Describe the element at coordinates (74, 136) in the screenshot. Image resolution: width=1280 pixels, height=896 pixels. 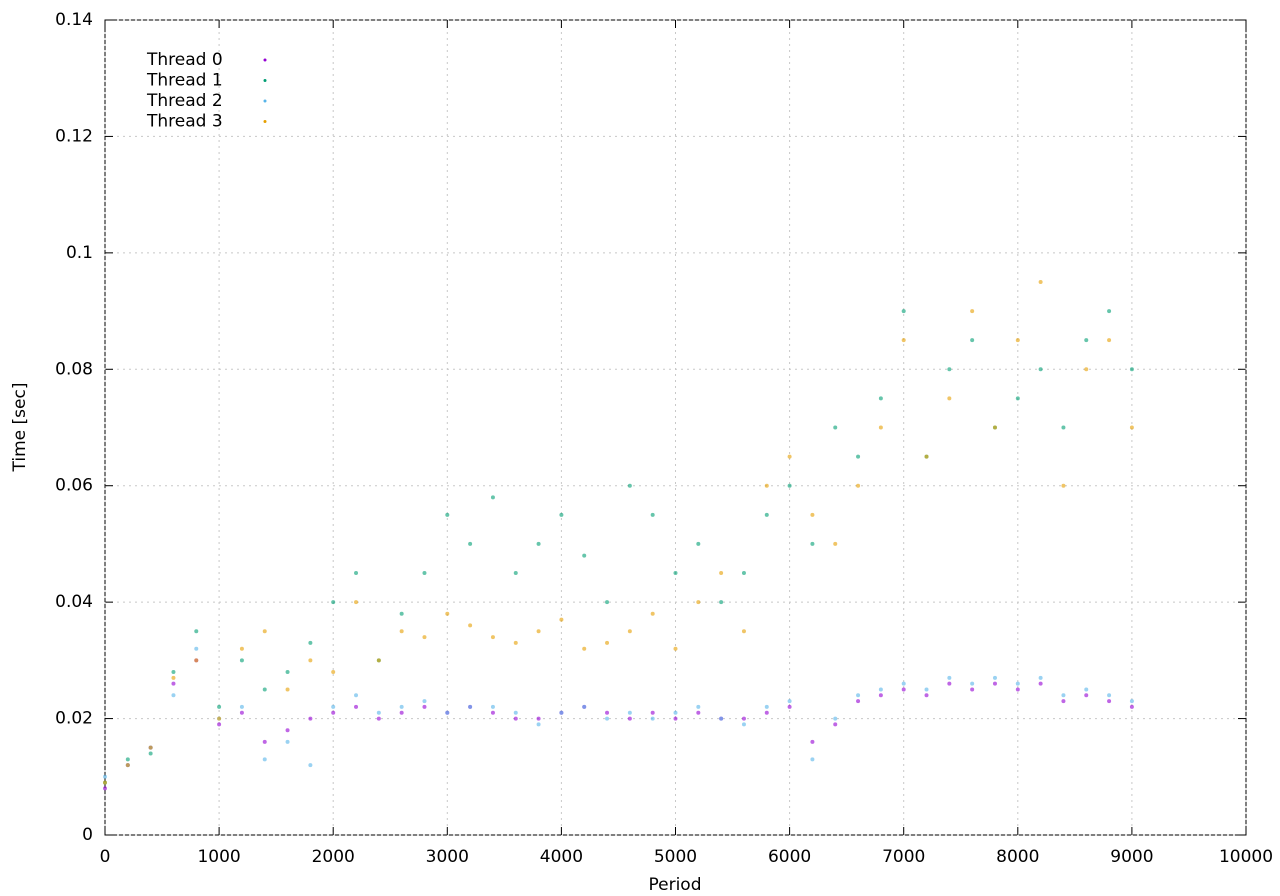
I see `y-tick-label: 0.12` at that location.